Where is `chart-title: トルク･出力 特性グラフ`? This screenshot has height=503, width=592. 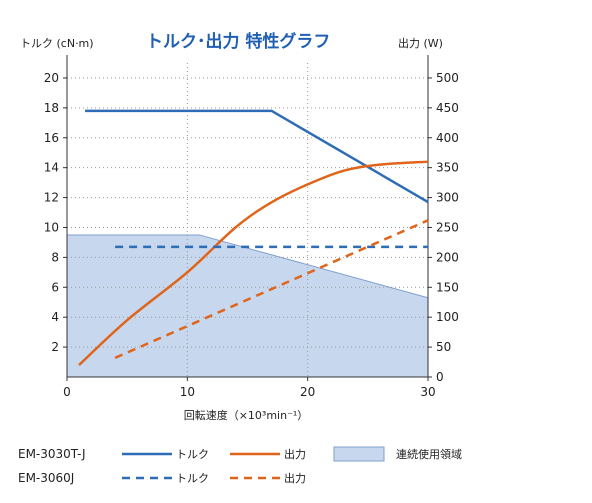
chart-title: トルク･出力 特性グラフ is located at coordinates (238, 41).